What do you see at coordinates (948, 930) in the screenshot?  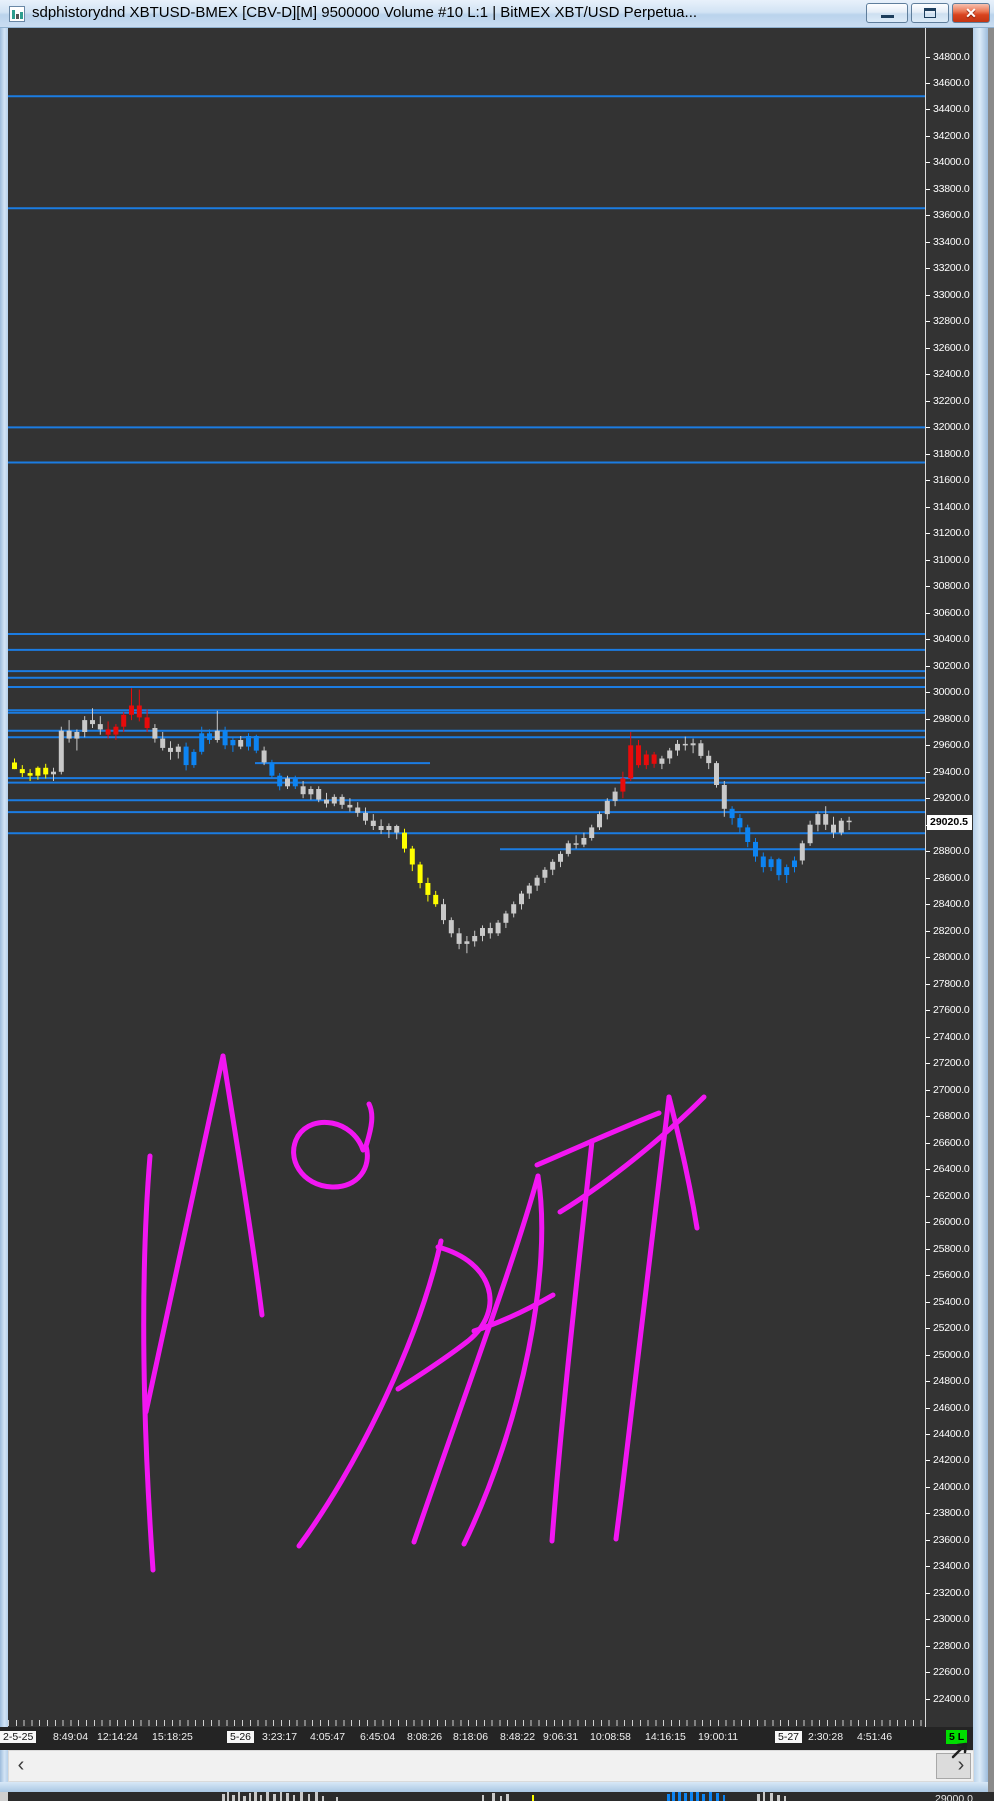 I see `price-label: 28200.0` at bounding box center [948, 930].